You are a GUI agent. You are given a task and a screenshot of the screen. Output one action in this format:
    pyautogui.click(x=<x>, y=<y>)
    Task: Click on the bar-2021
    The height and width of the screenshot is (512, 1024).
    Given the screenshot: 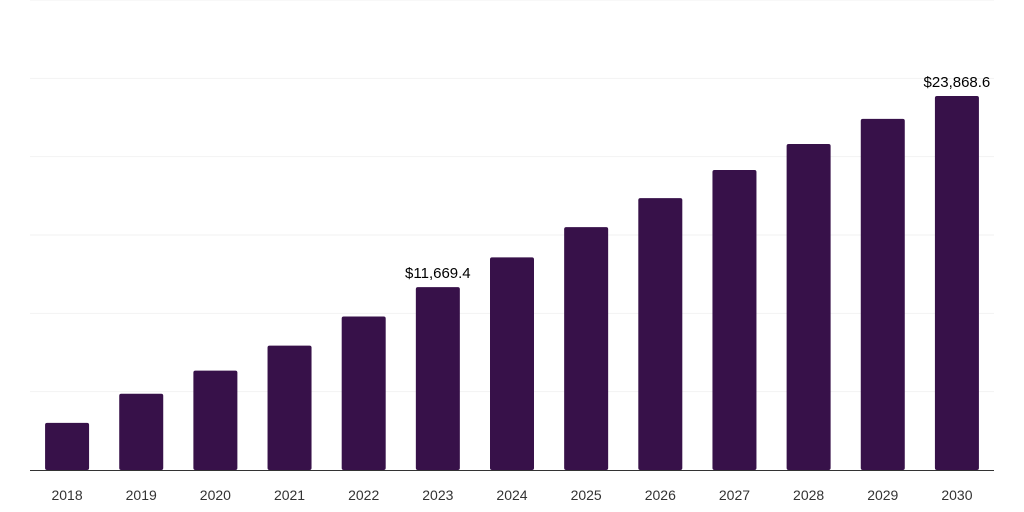 What is the action you would take?
    pyautogui.click(x=289, y=407)
    